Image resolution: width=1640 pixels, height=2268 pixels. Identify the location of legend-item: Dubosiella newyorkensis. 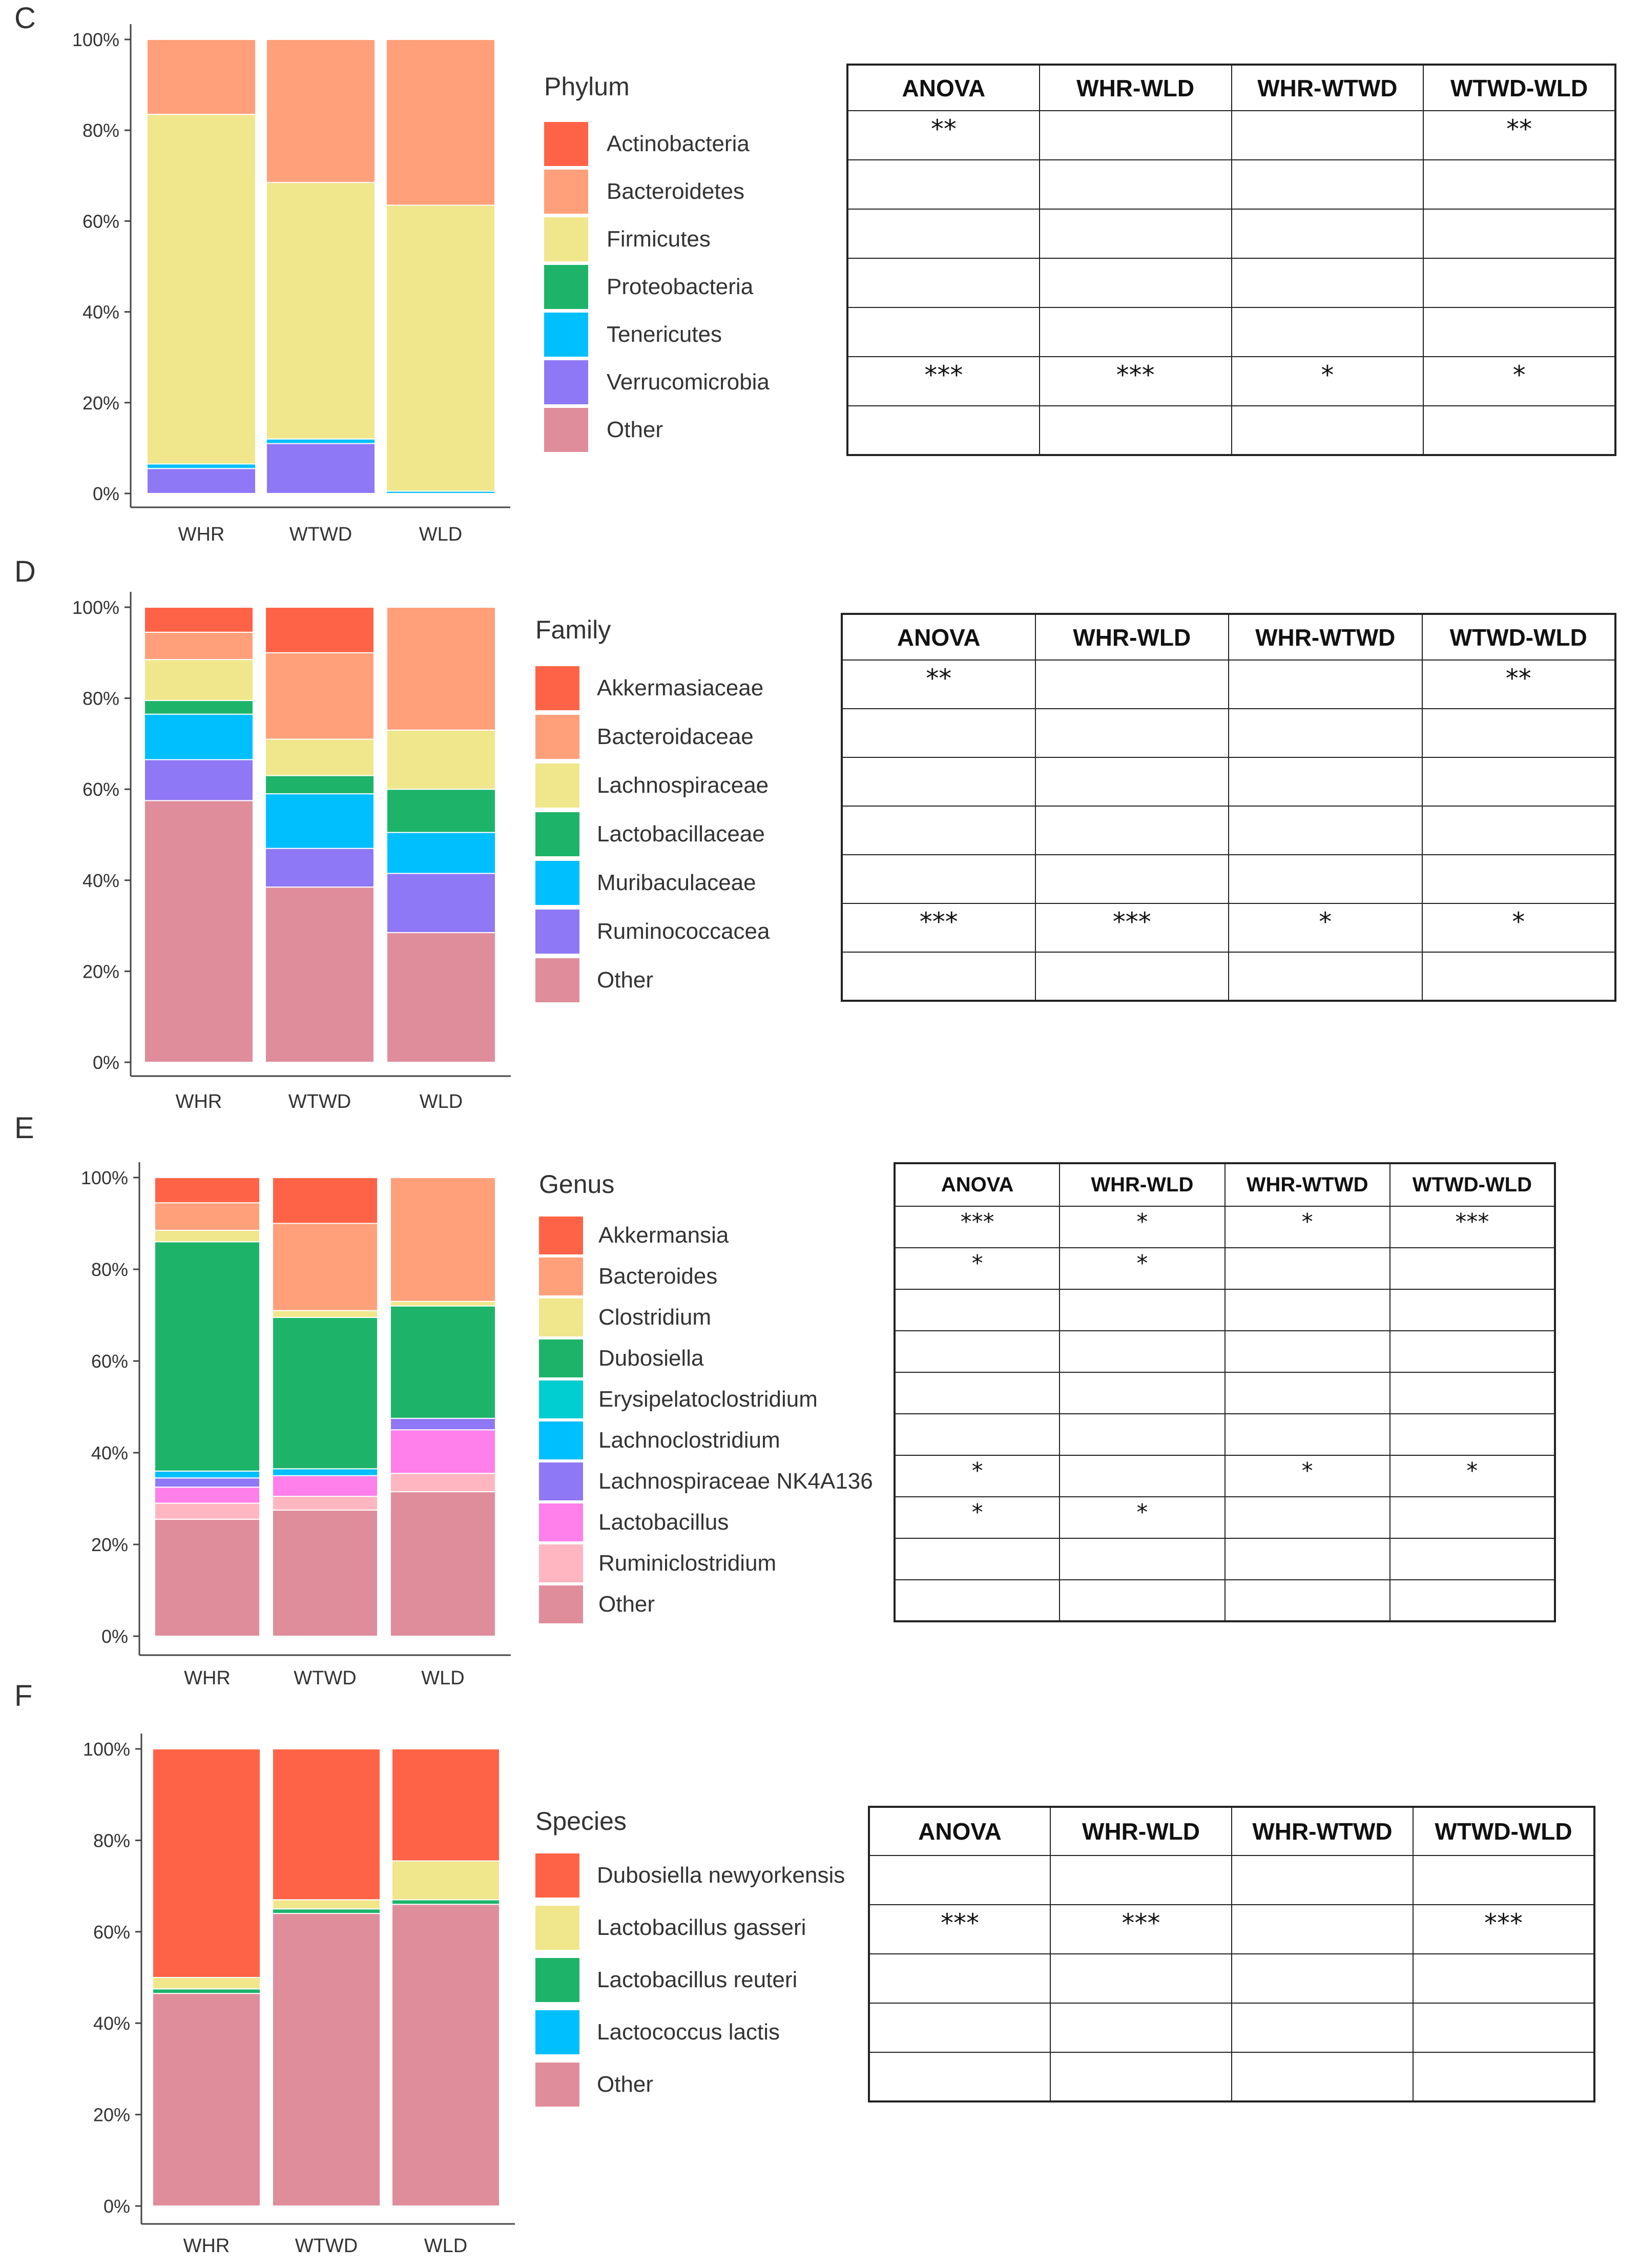
(690, 1875).